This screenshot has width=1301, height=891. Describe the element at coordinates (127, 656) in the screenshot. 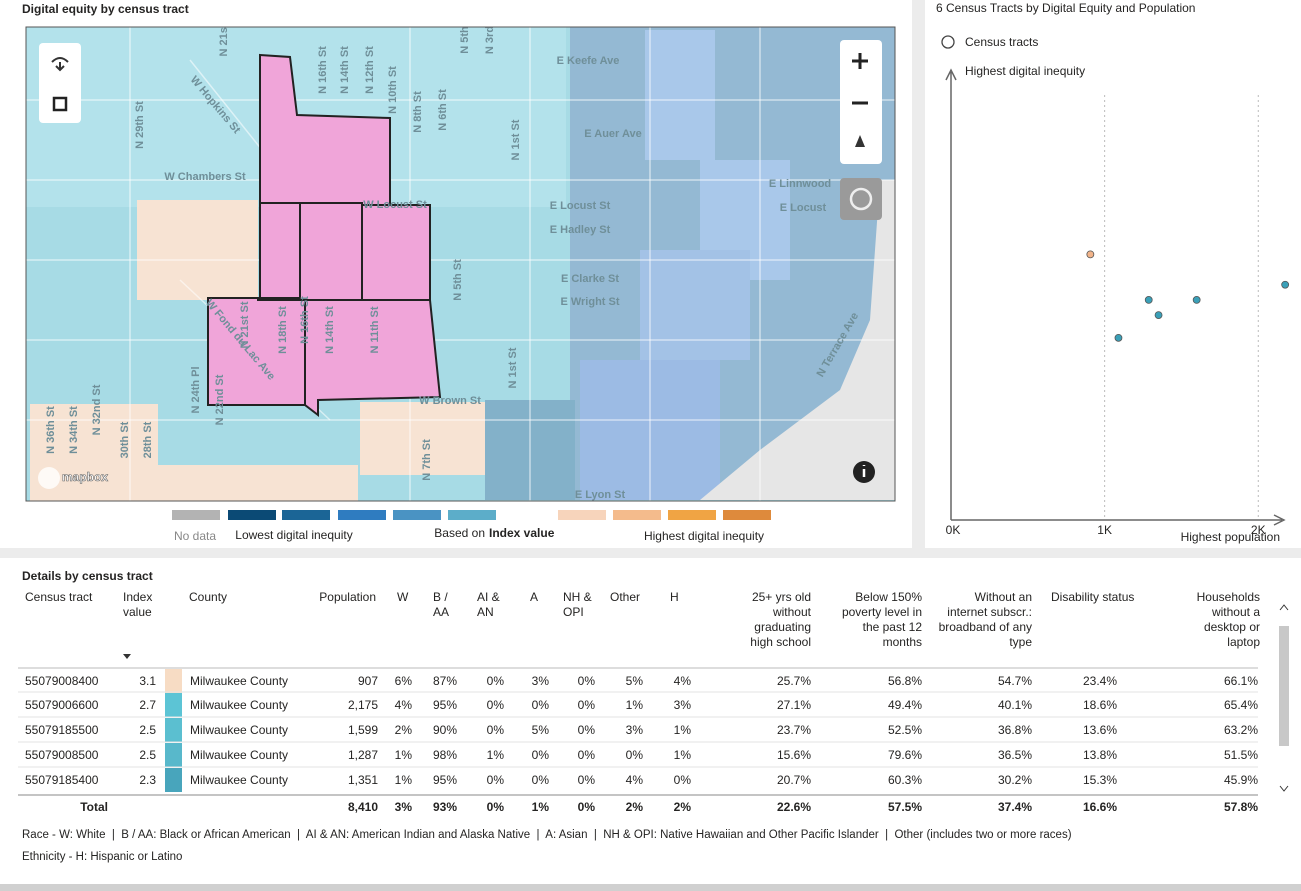

I see `sort-indicator` at that location.